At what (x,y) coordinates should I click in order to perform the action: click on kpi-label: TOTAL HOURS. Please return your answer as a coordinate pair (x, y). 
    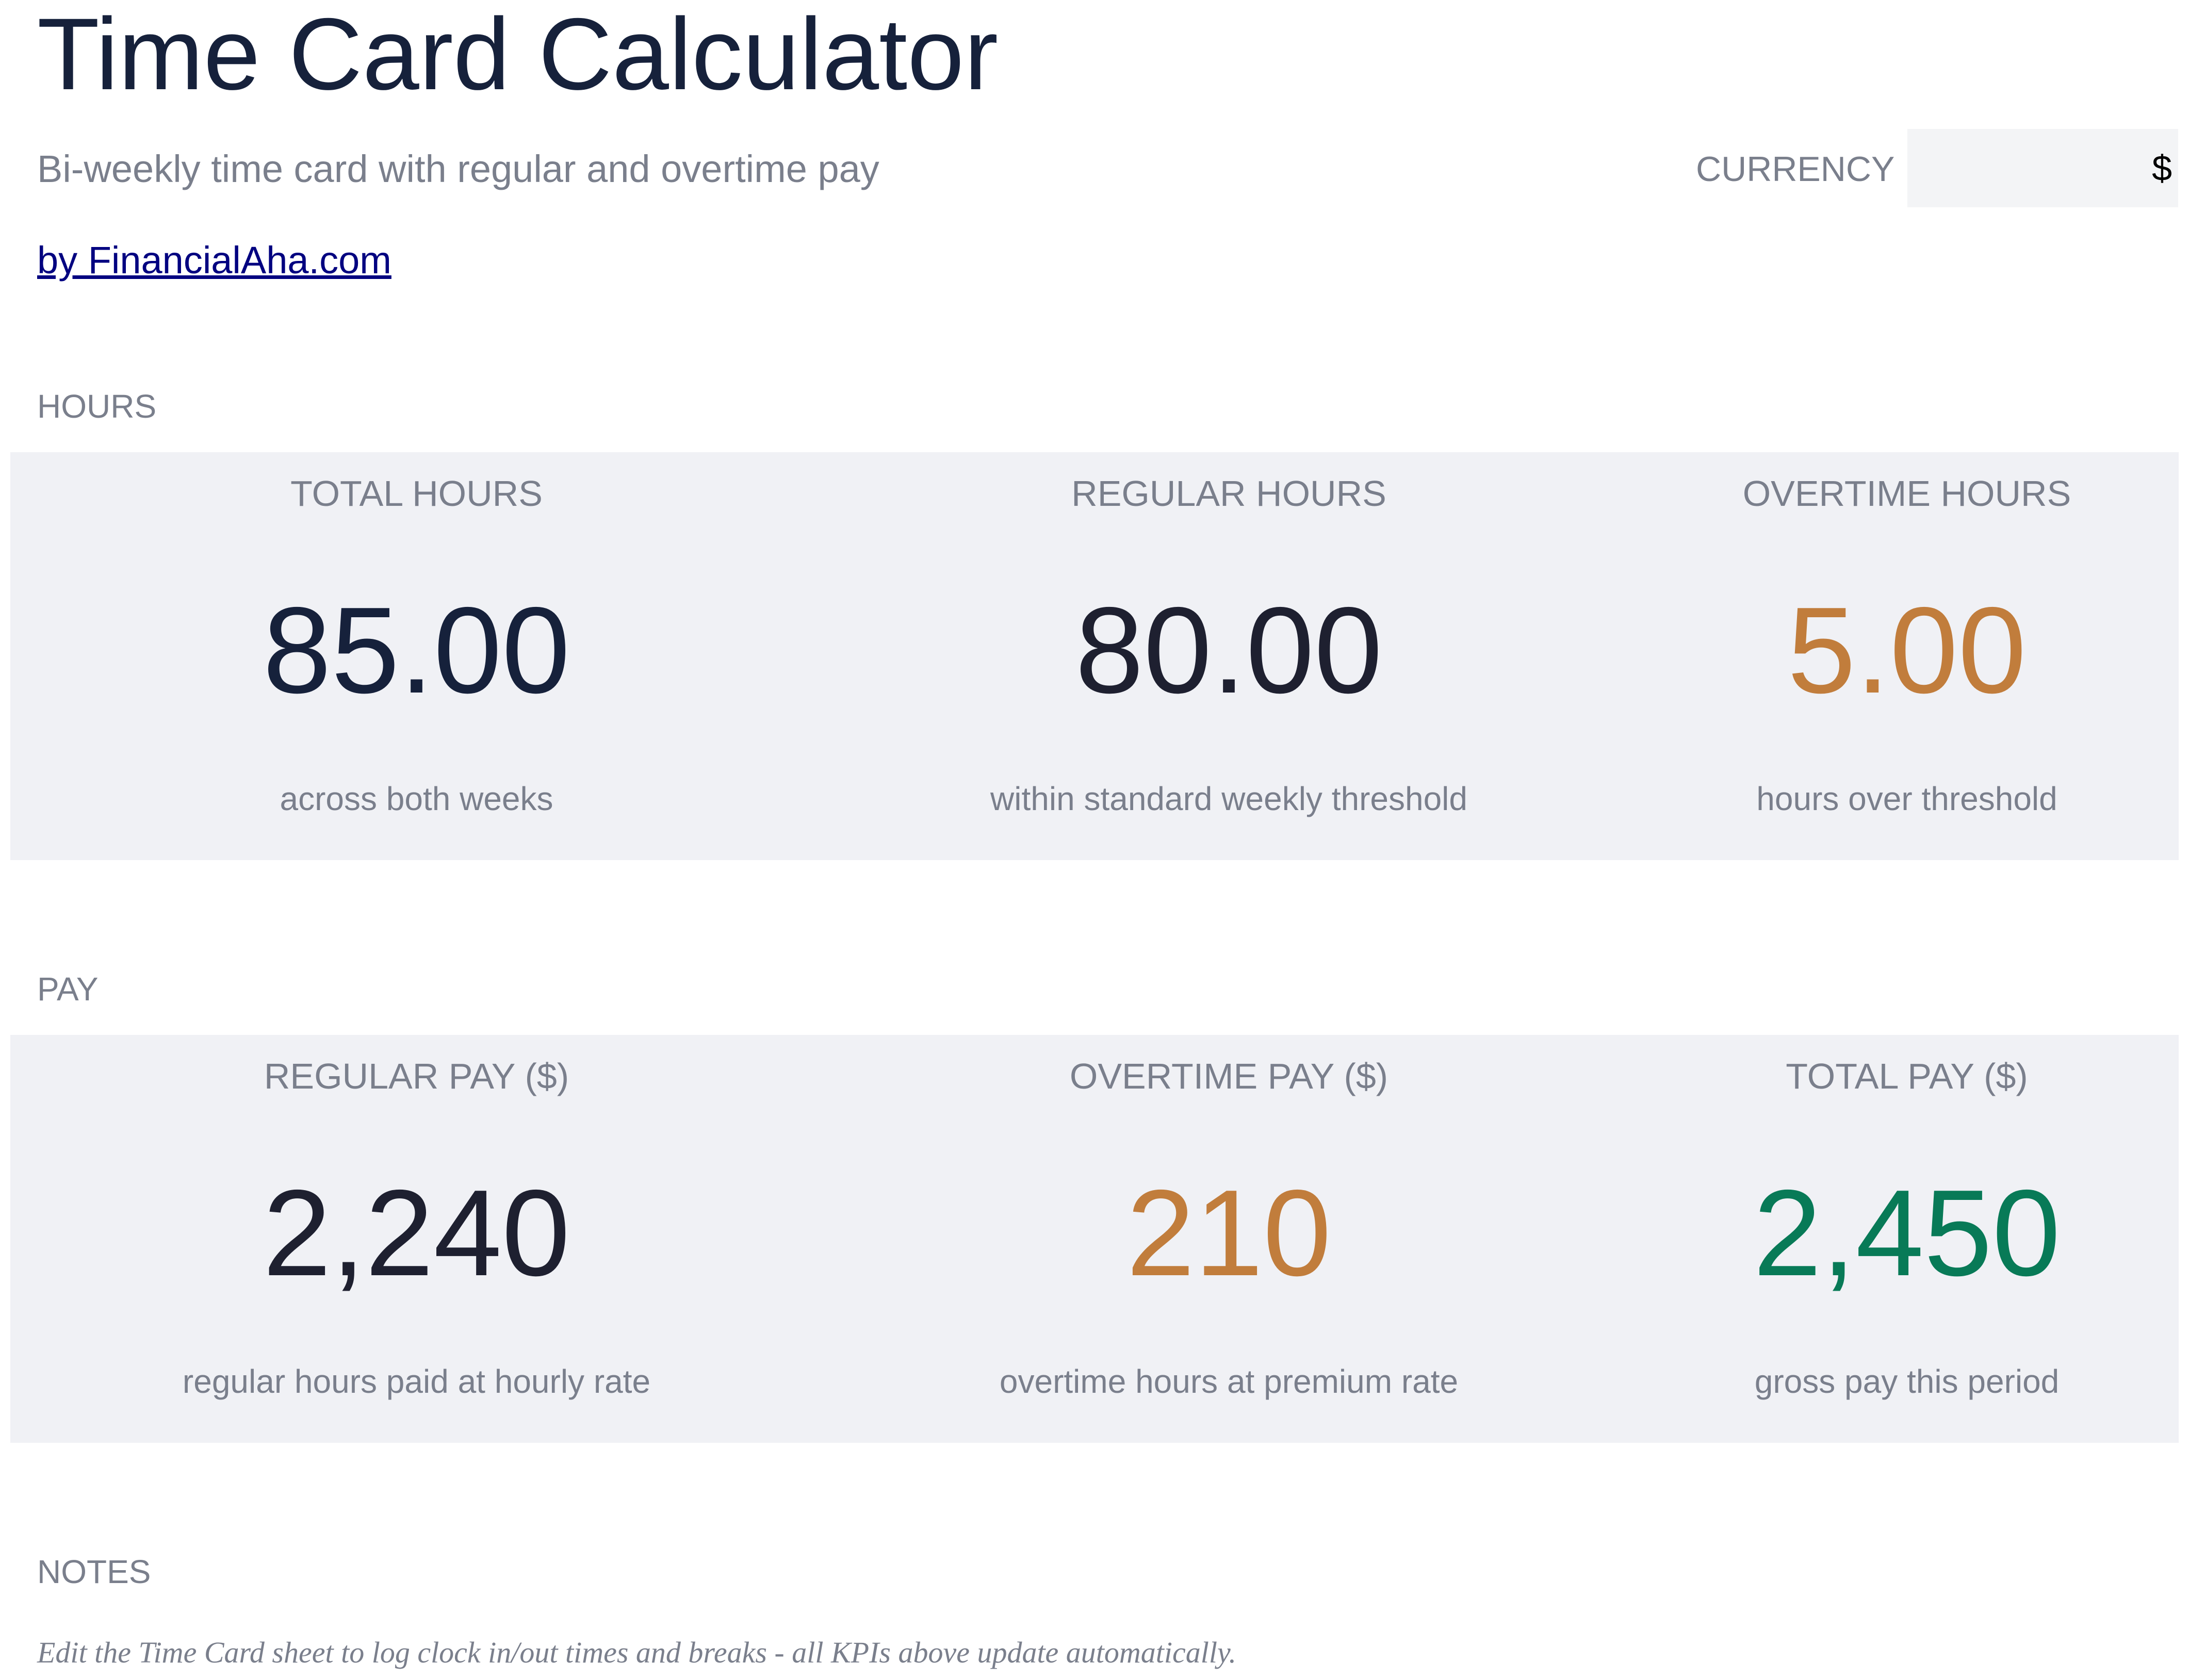
    Looking at the image, I should click on (416, 493).